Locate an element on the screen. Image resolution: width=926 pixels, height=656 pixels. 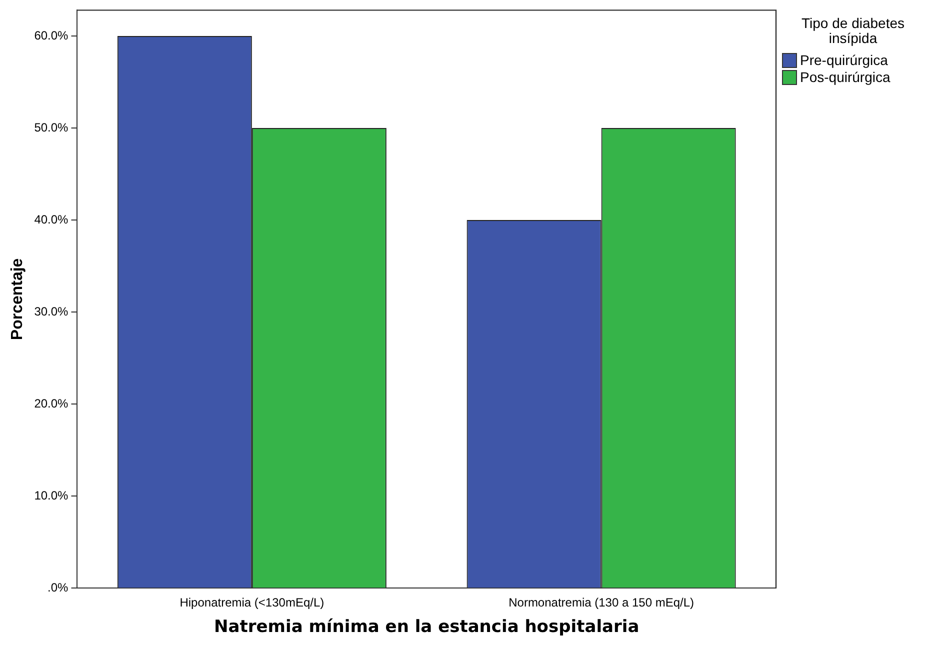
y-tick-label: .0% is located at coordinates (58, 587).